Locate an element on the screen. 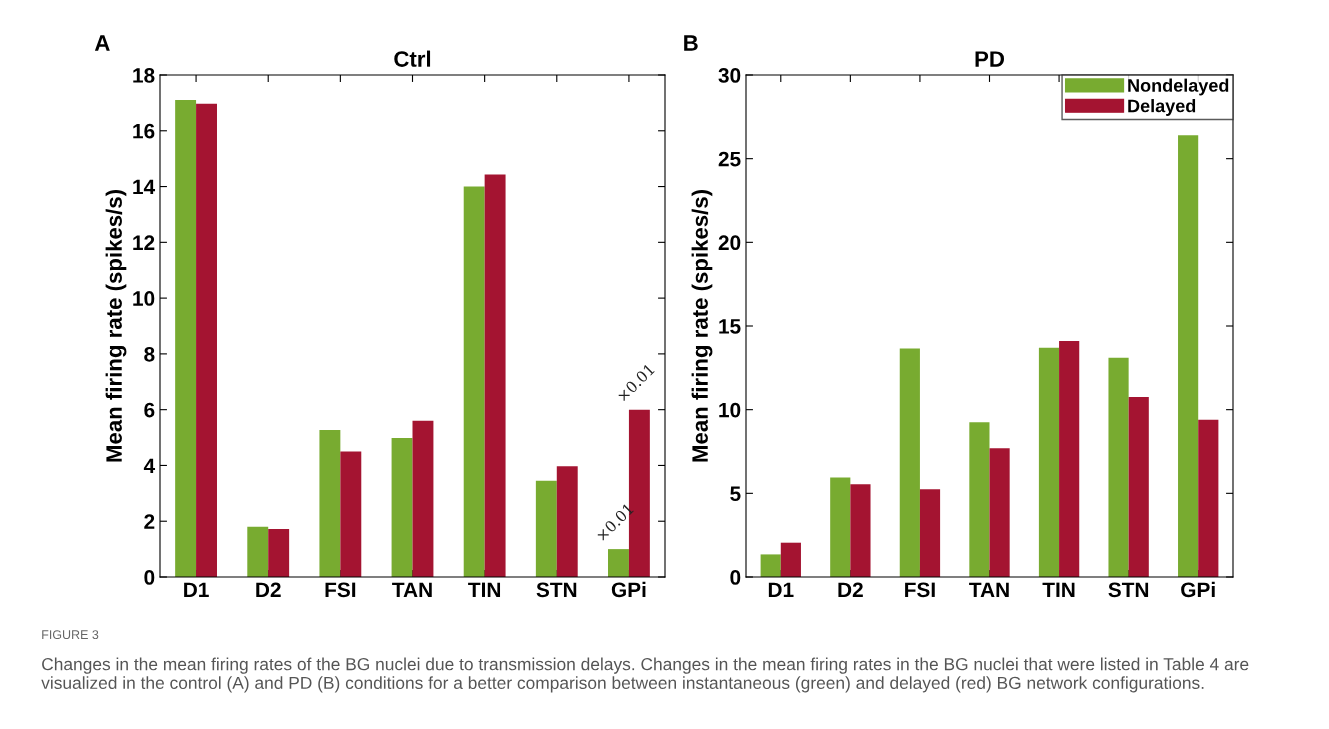 The width and height of the screenshot is (1329, 729). y-tick-label: 5 is located at coordinates (735, 494).